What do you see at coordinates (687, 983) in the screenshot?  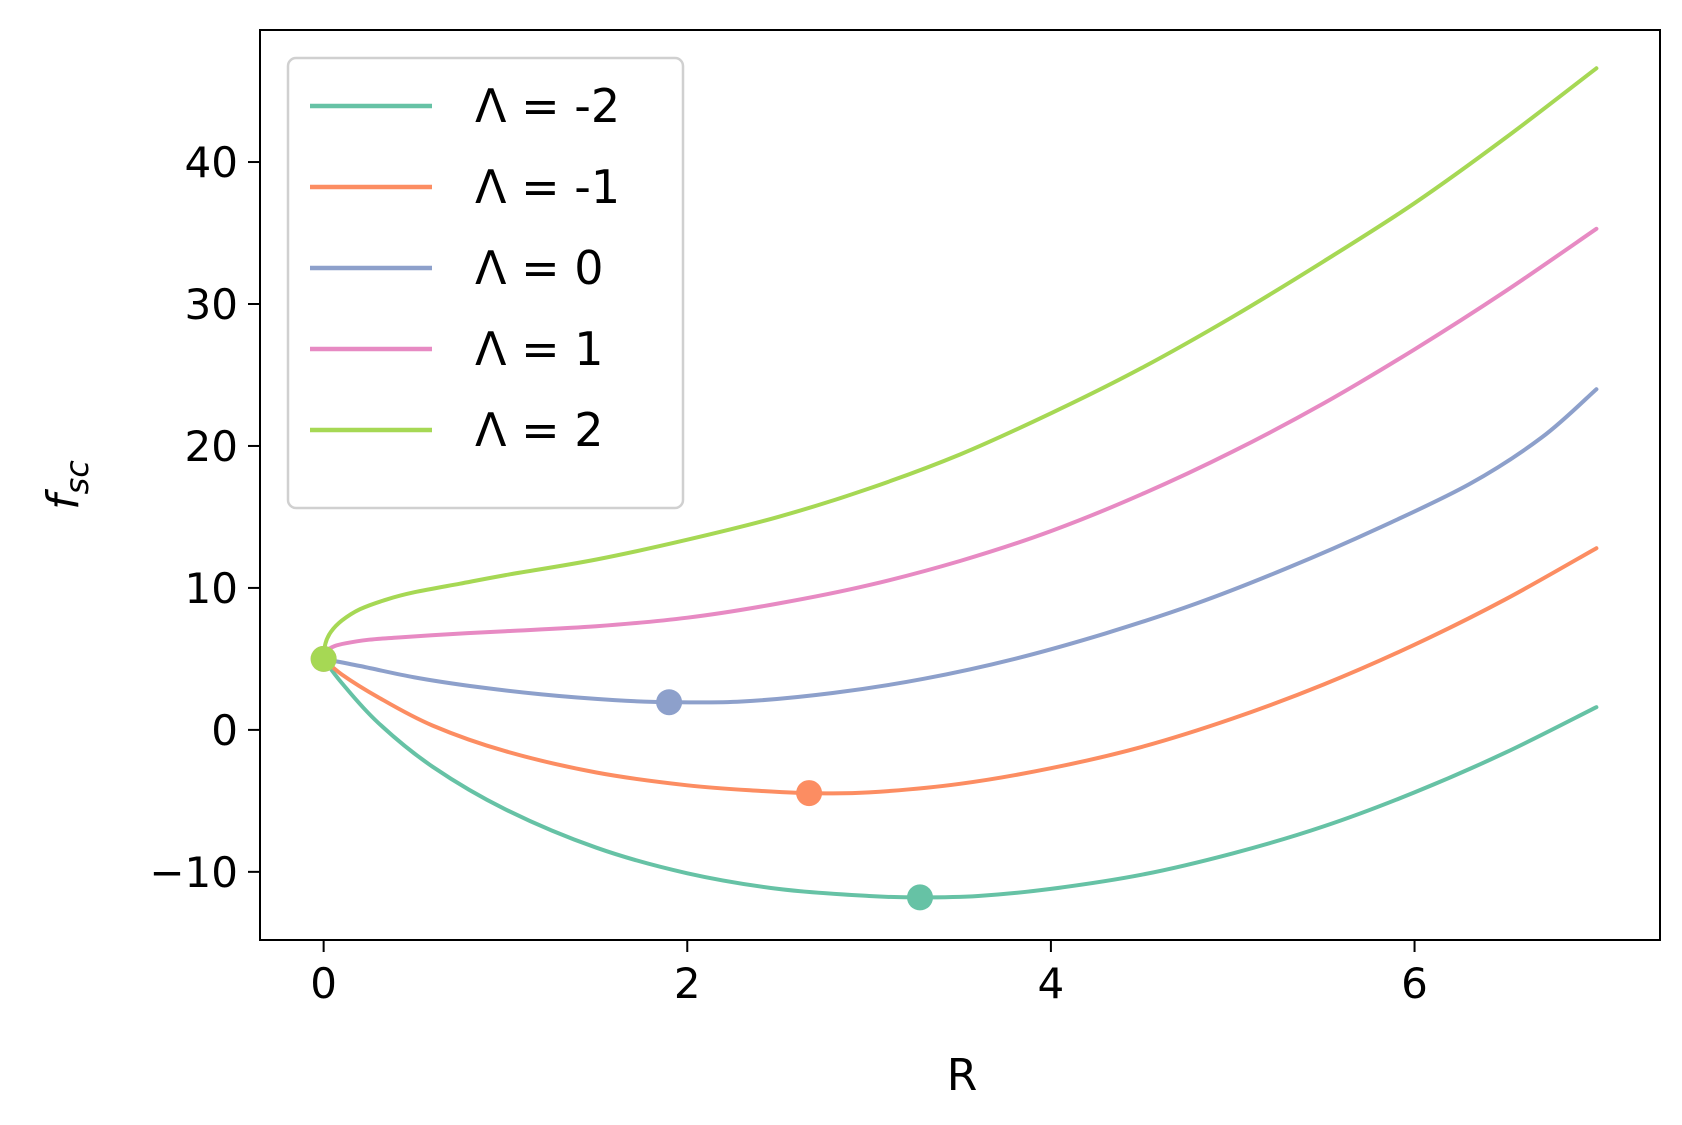 I see `x-tick-label: 2` at bounding box center [687, 983].